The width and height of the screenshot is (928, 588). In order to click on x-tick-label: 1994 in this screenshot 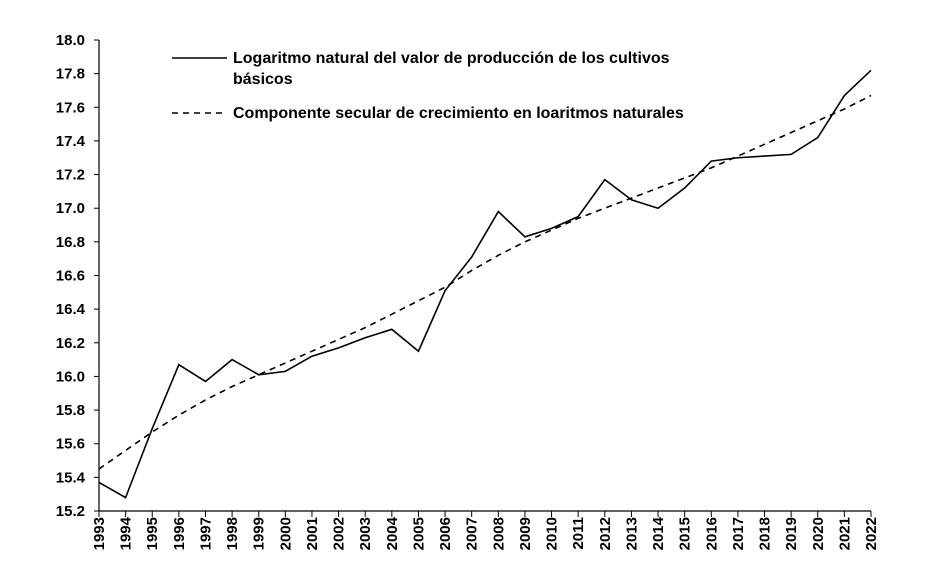, I will do `click(126, 533)`.